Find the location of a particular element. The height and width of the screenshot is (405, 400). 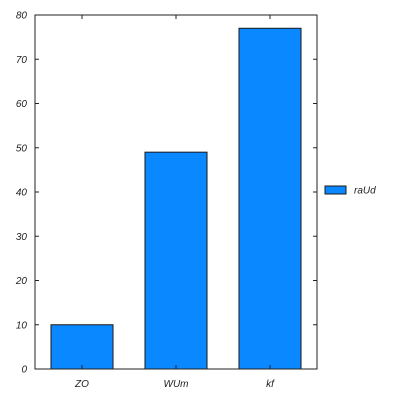

x-tick-label: kf is located at coordinates (270, 384).